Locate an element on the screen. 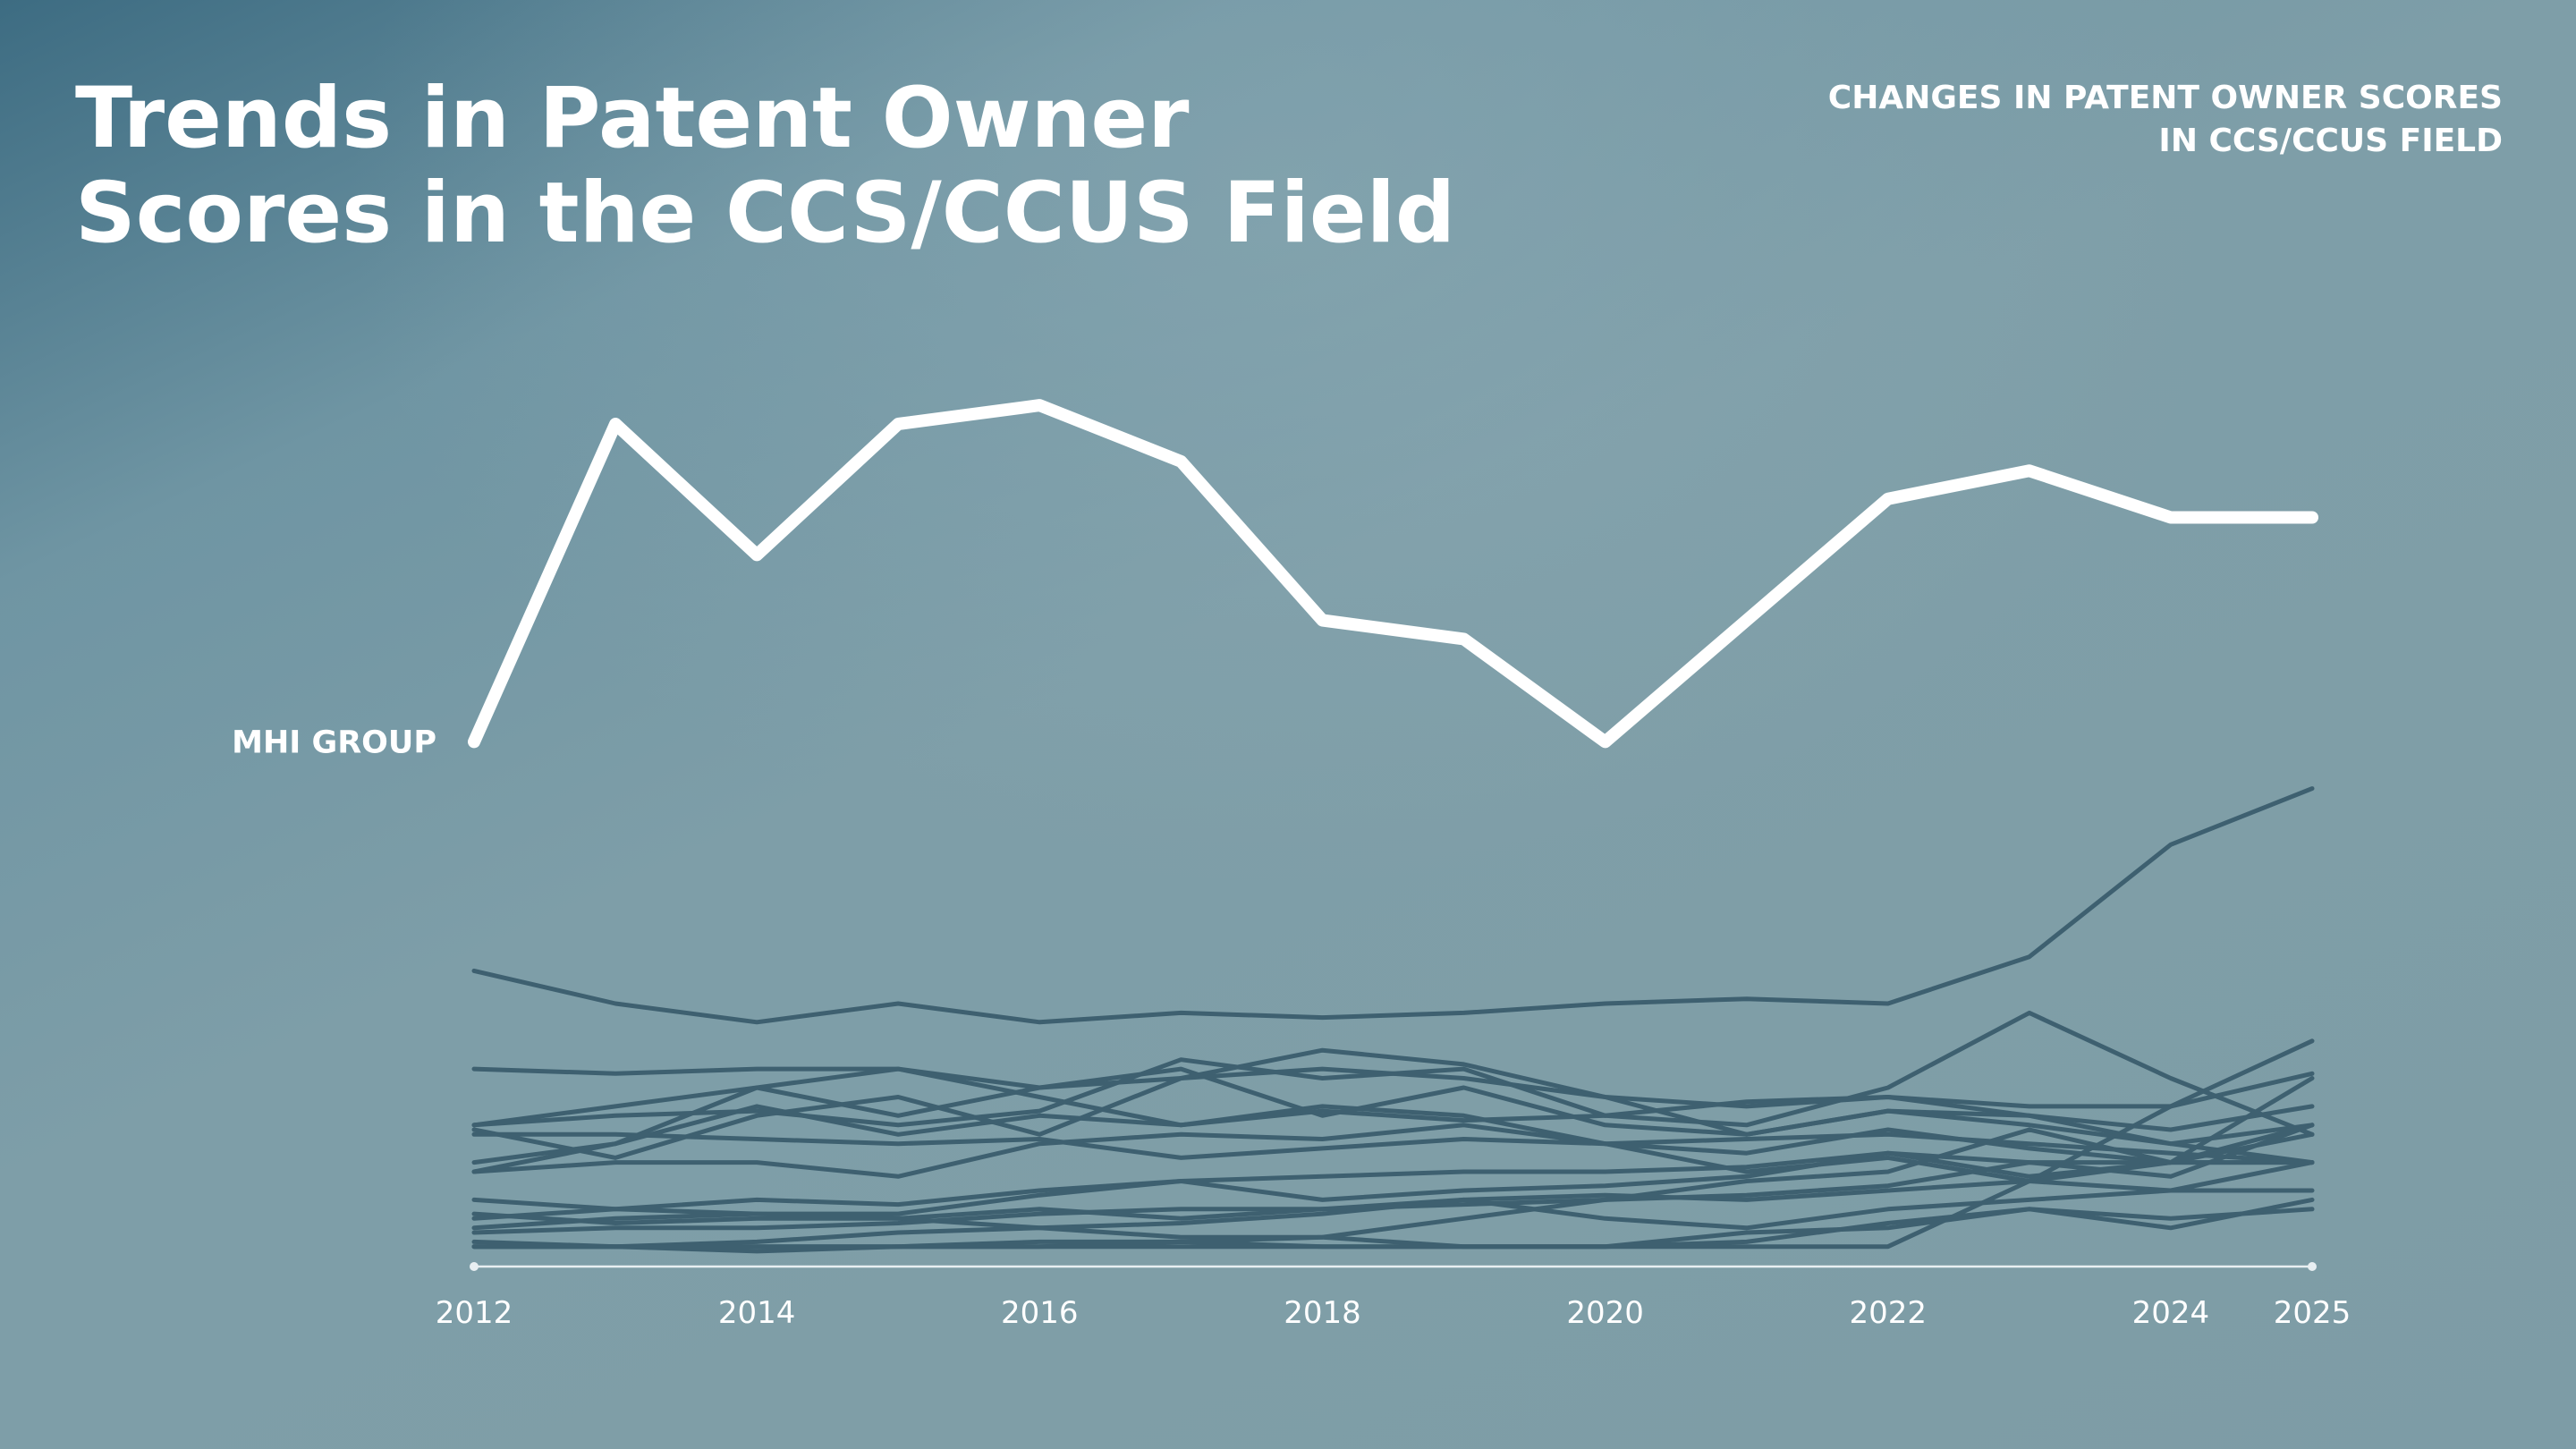 The width and height of the screenshot is (2576, 1449). x-tick-label: 2012 is located at coordinates (474, 1313).